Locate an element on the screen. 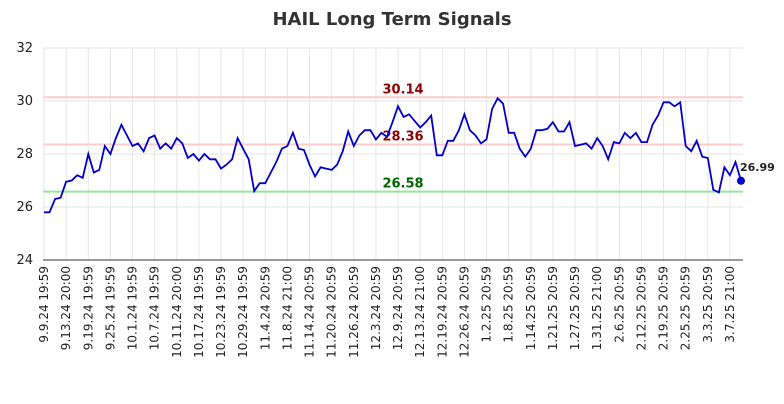 This screenshot has height=404, width=784. x-tick-label: 9.13.24 20:00 is located at coordinates (66, 308).